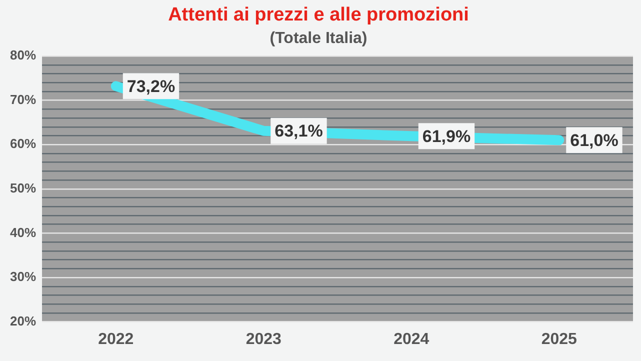 The width and height of the screenshot is (641, 361). Describe the element at coordinates (412, 339) in the screenshot. I see `x-tick-label: 2024` at that location.